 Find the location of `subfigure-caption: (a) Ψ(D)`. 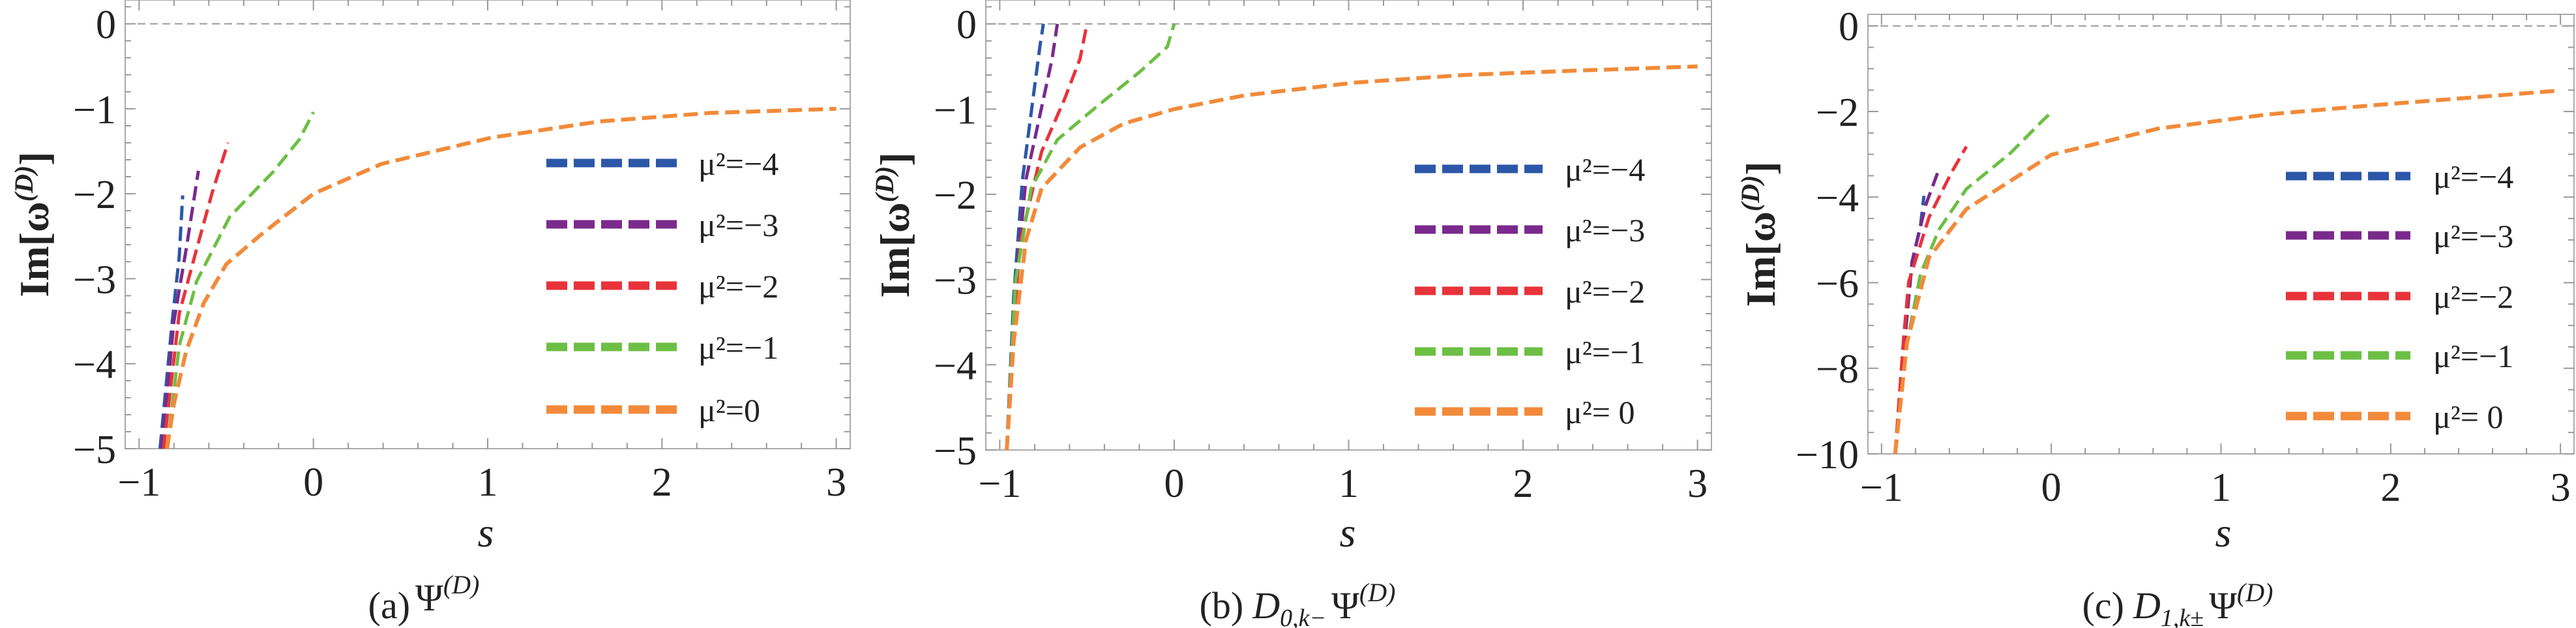

subfigure-caption: (a) Ψ(D) is located at coordinates (424, 598).